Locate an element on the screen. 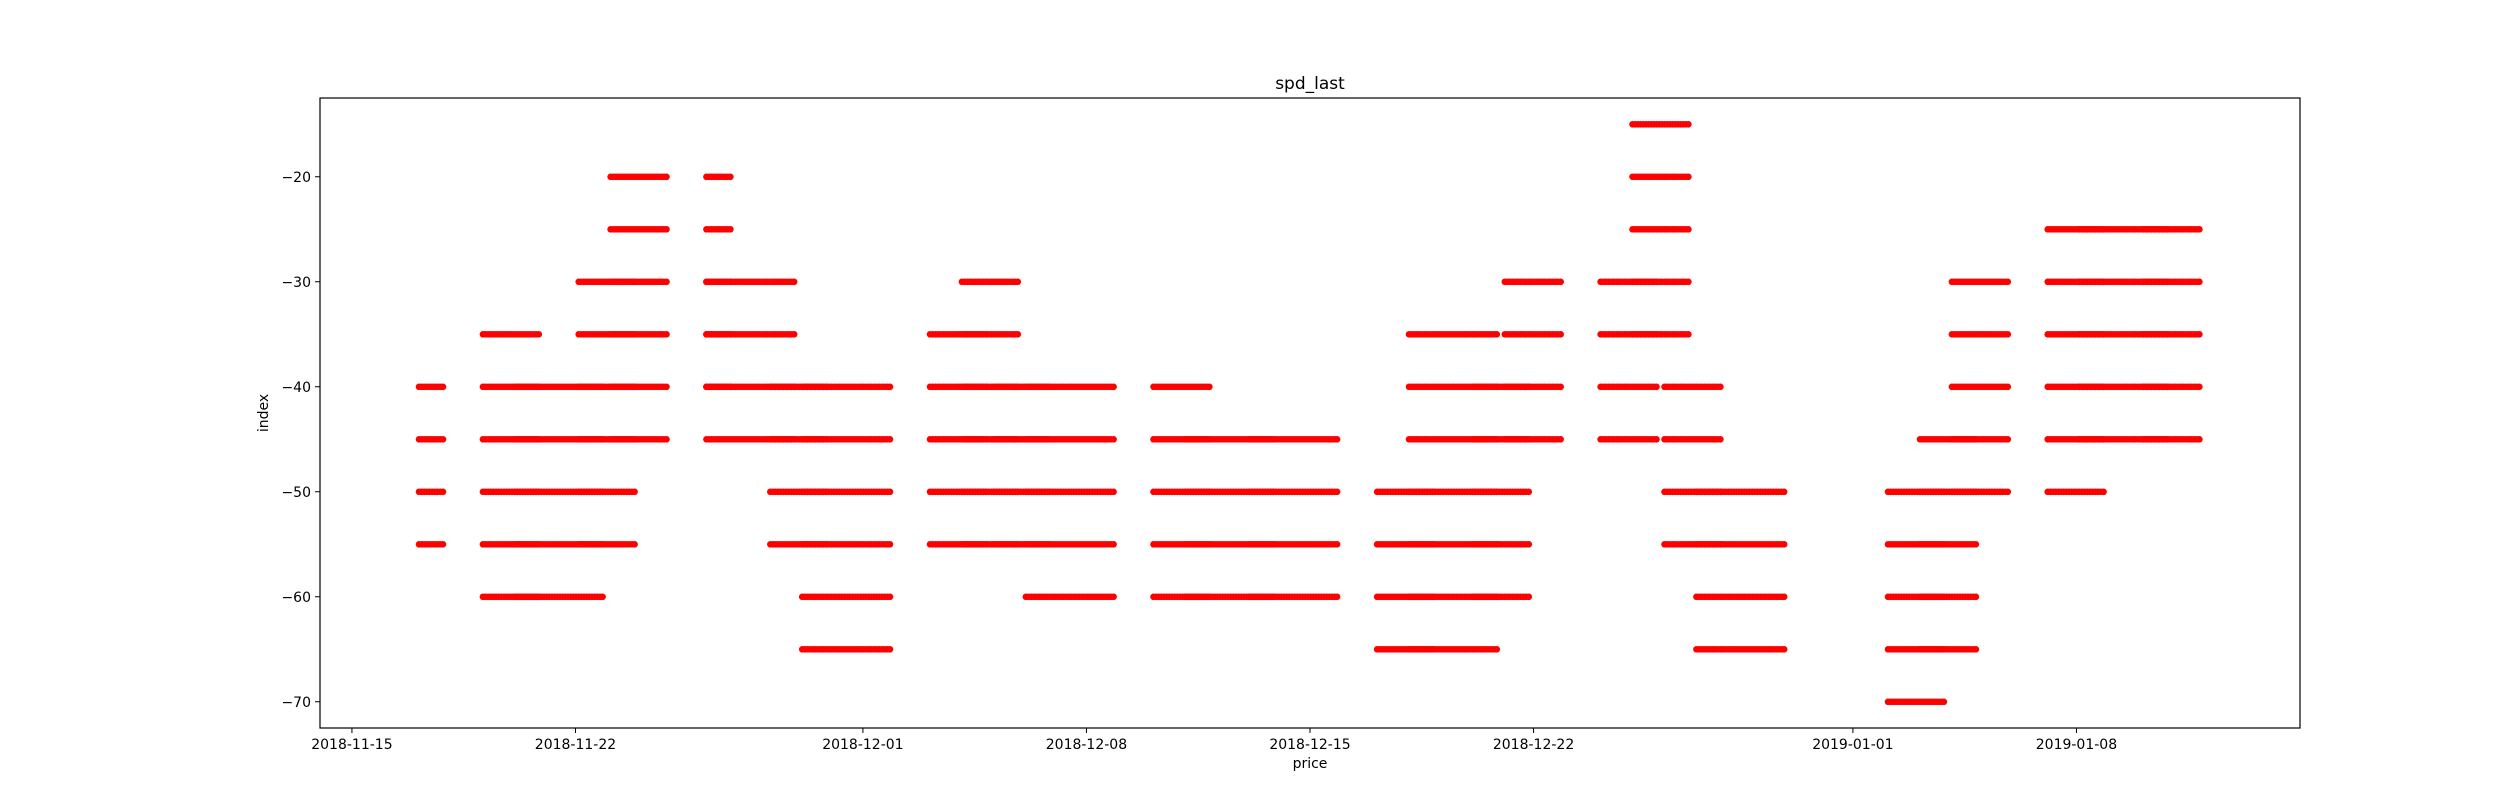 Image resolution: width=2500 pixels, height=800 pixels. y-tick-label: −40 is located at coordinates (296, 388).